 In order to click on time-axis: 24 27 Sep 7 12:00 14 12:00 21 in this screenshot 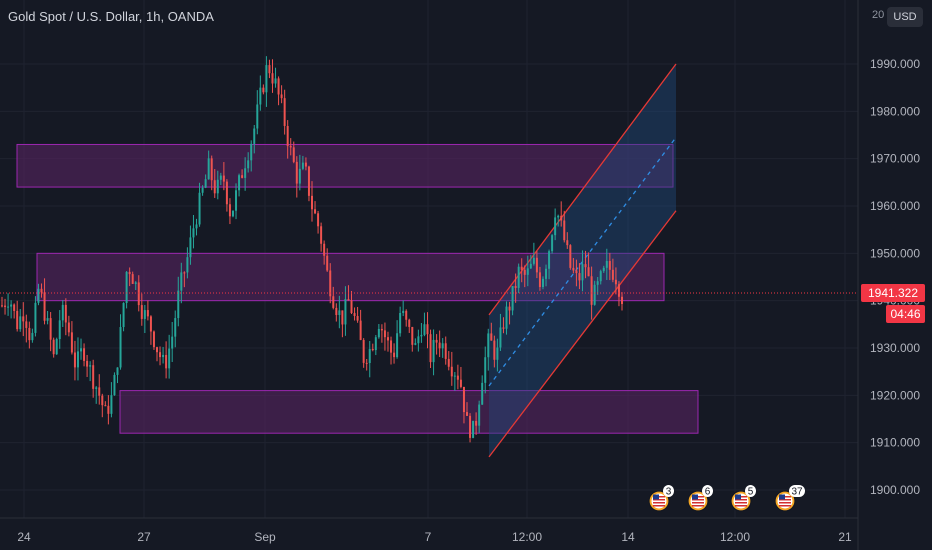, I will do `click(434, 537)`.